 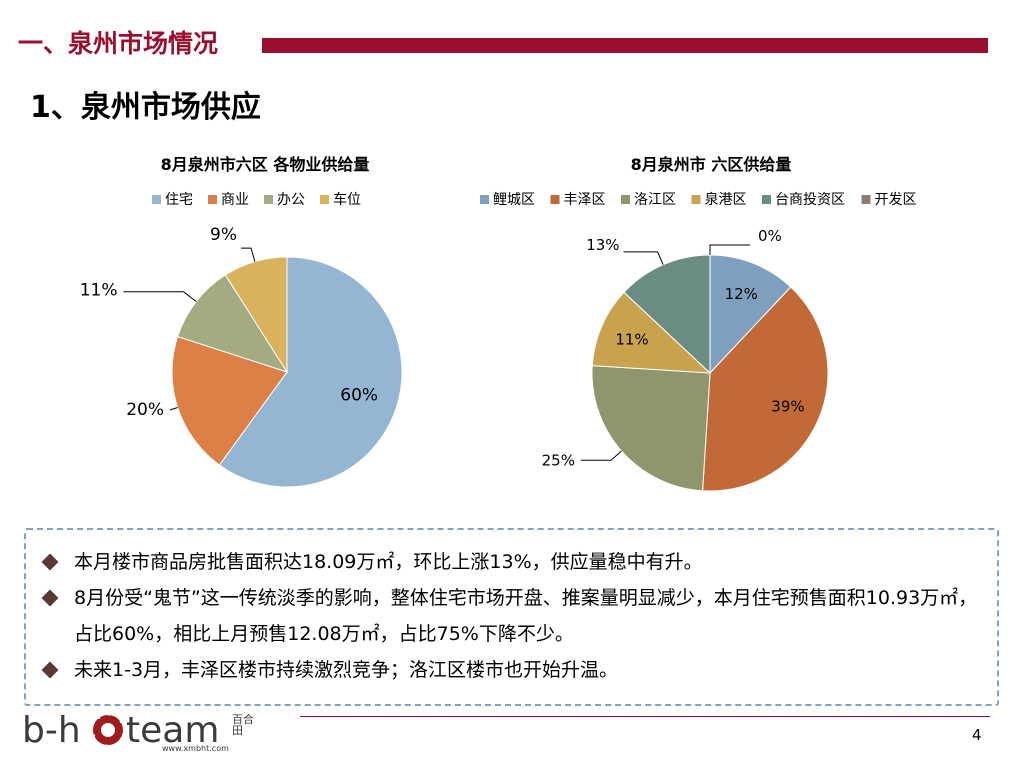 I want to click on logo-graphic: b-h team, so click(x=120, y=730).